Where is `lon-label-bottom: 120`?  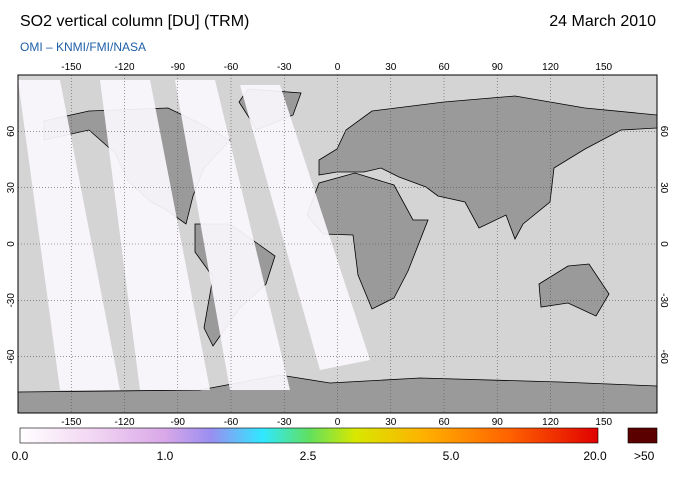 lon-label-bottom: 120 is located at coordinates (550, 422).